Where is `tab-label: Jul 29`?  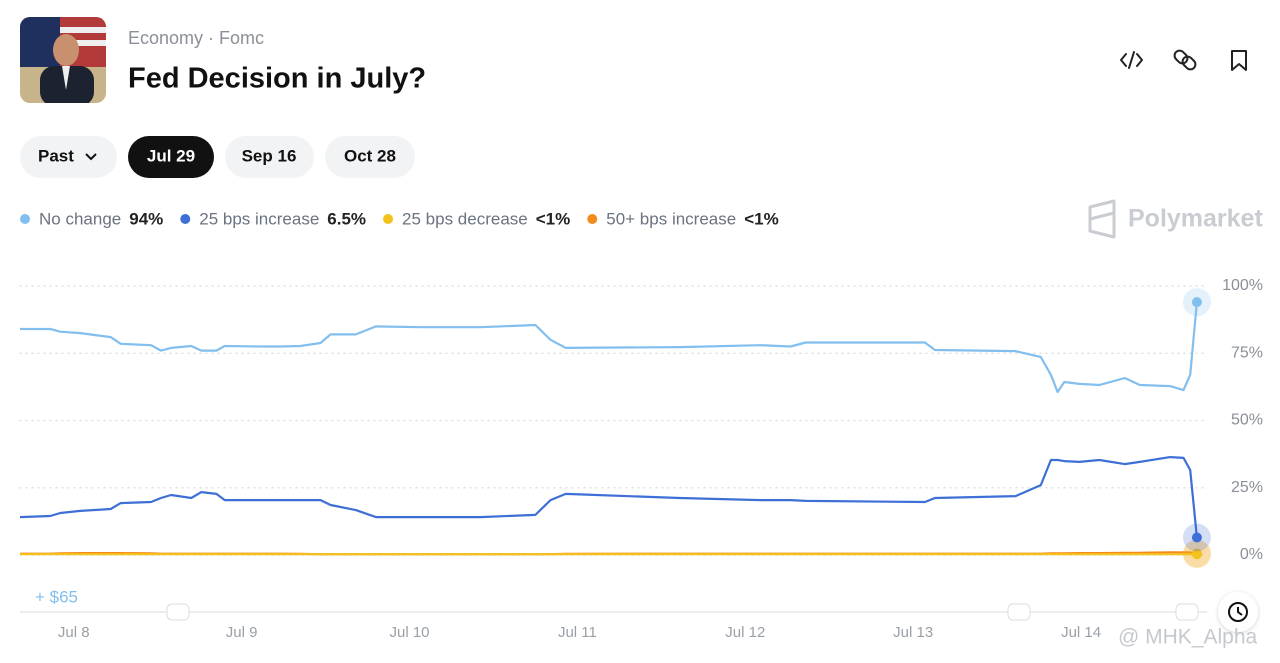 tab-label: Jul 29 is located at coordinates (171, 155).